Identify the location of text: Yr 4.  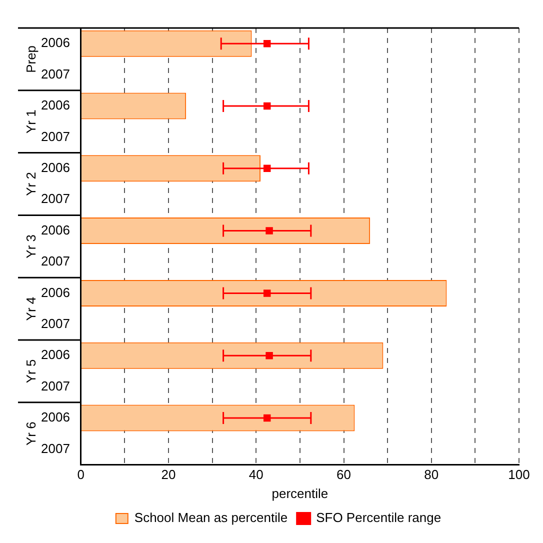
(31, 308).